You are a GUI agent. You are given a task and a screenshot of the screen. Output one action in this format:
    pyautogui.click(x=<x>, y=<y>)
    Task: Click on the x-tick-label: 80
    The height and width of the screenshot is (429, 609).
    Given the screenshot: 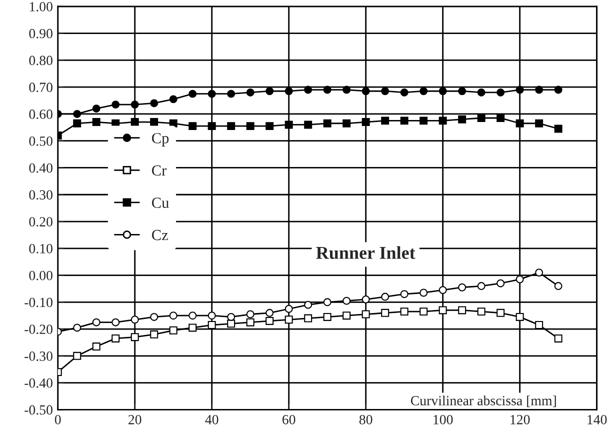 What is the action you would take?
    pyautogui.click(x=365, y=419)
    